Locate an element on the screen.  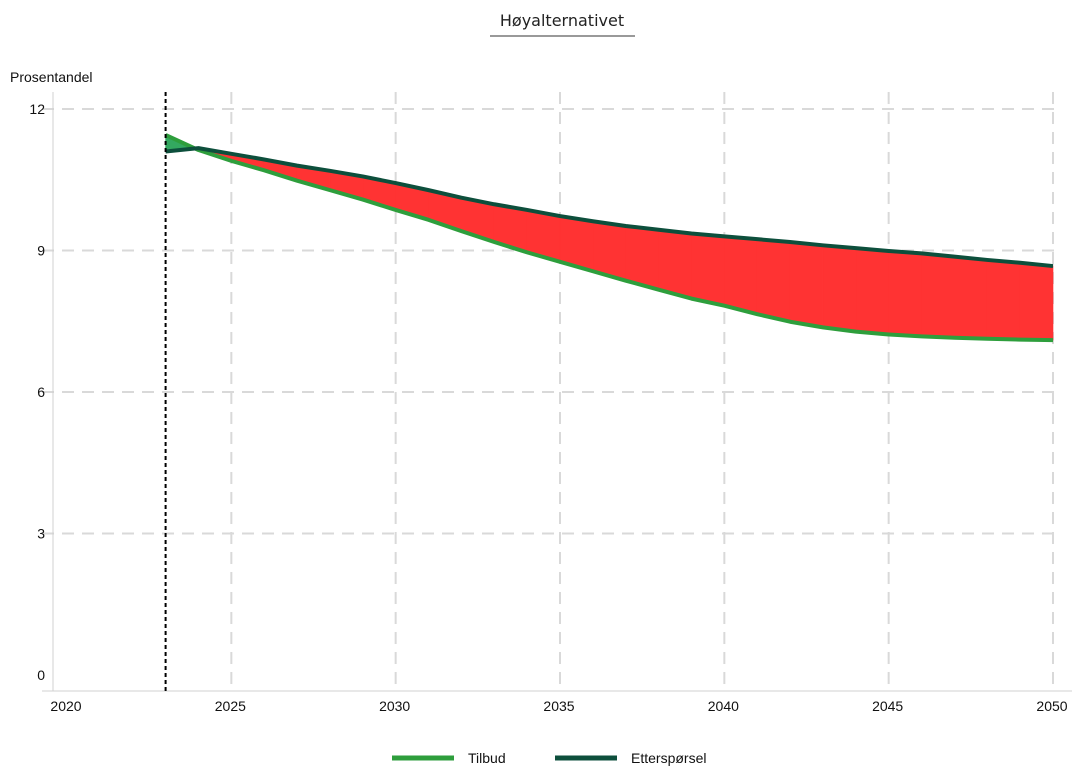
y-axis-label: Prosentandel is located at coordinates (51, 77).